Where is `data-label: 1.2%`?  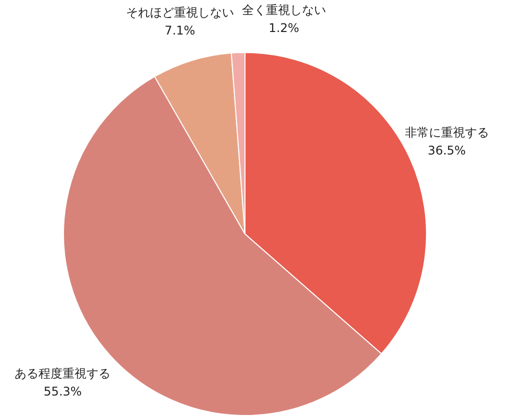
data-label: 1.2% is located at coordinates (284, 28).